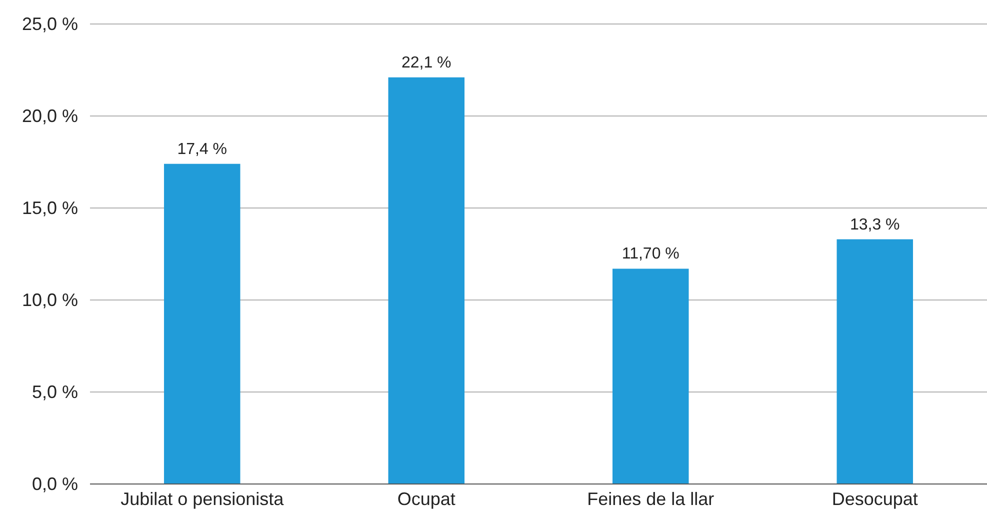  What do you see at coordinates (651, 254) in the screenshot?
I see `data-label: 11,70 %` at bounding box center [651, 254].